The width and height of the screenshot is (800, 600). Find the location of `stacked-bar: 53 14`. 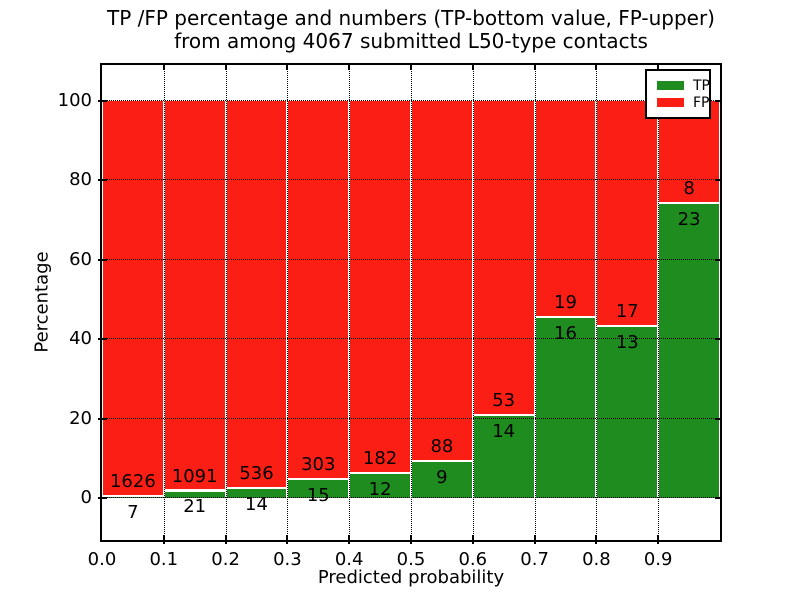

stacked-bar: 53 14 is located at coordinates (503, 299).